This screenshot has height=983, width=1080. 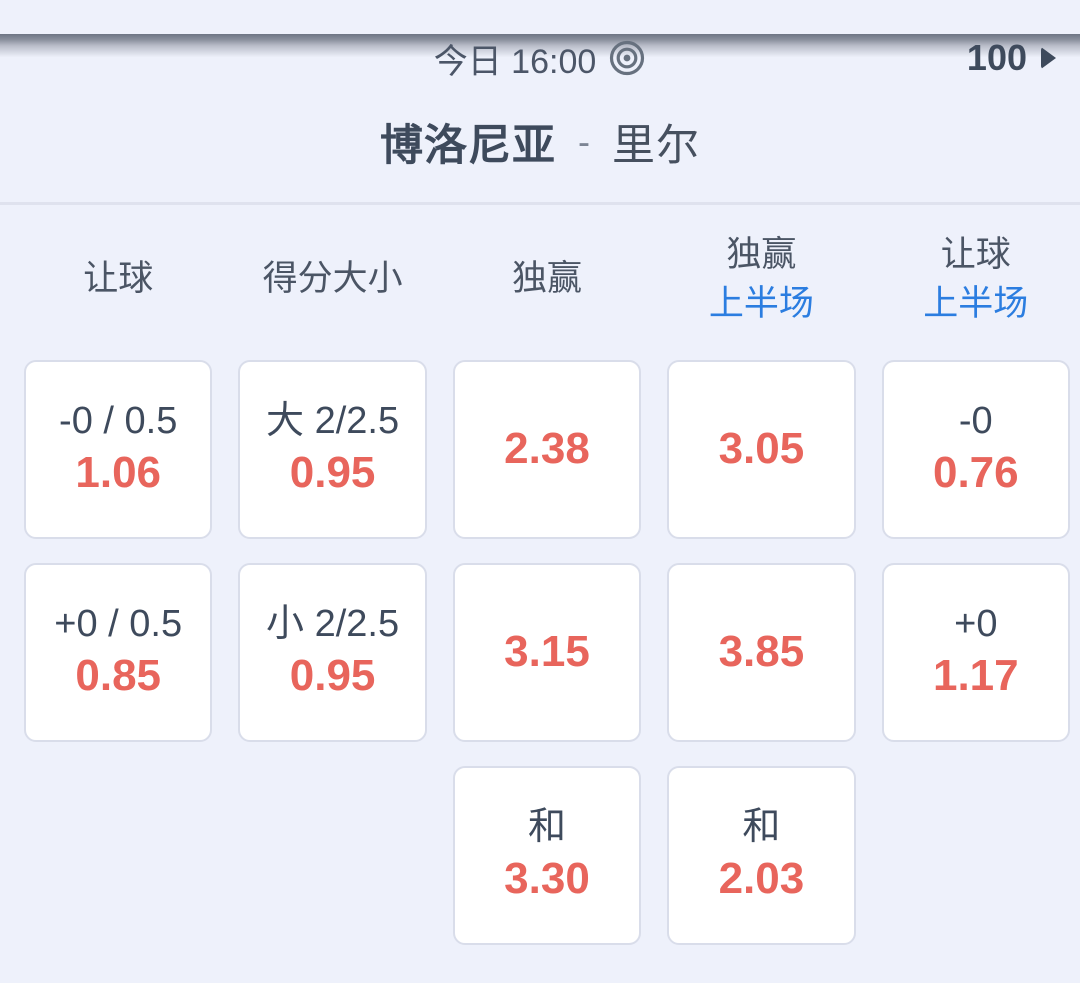 I want to click on column-header-moneyline-first-half: 独赢 上半场, so click(x=761, y=279).